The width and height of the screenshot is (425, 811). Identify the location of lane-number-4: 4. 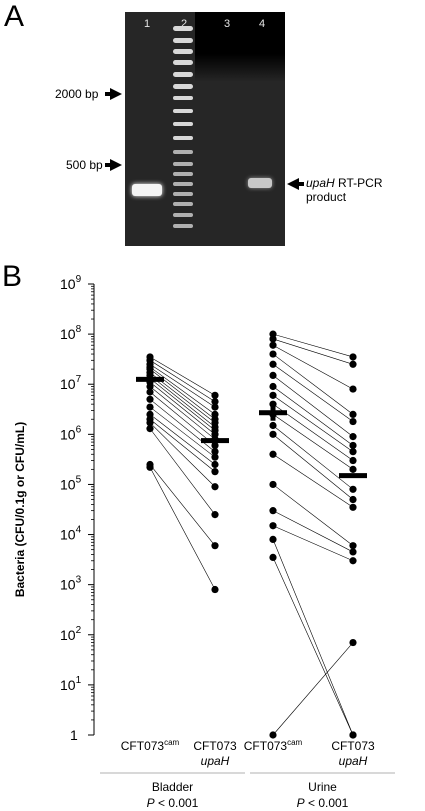
(262, 24).